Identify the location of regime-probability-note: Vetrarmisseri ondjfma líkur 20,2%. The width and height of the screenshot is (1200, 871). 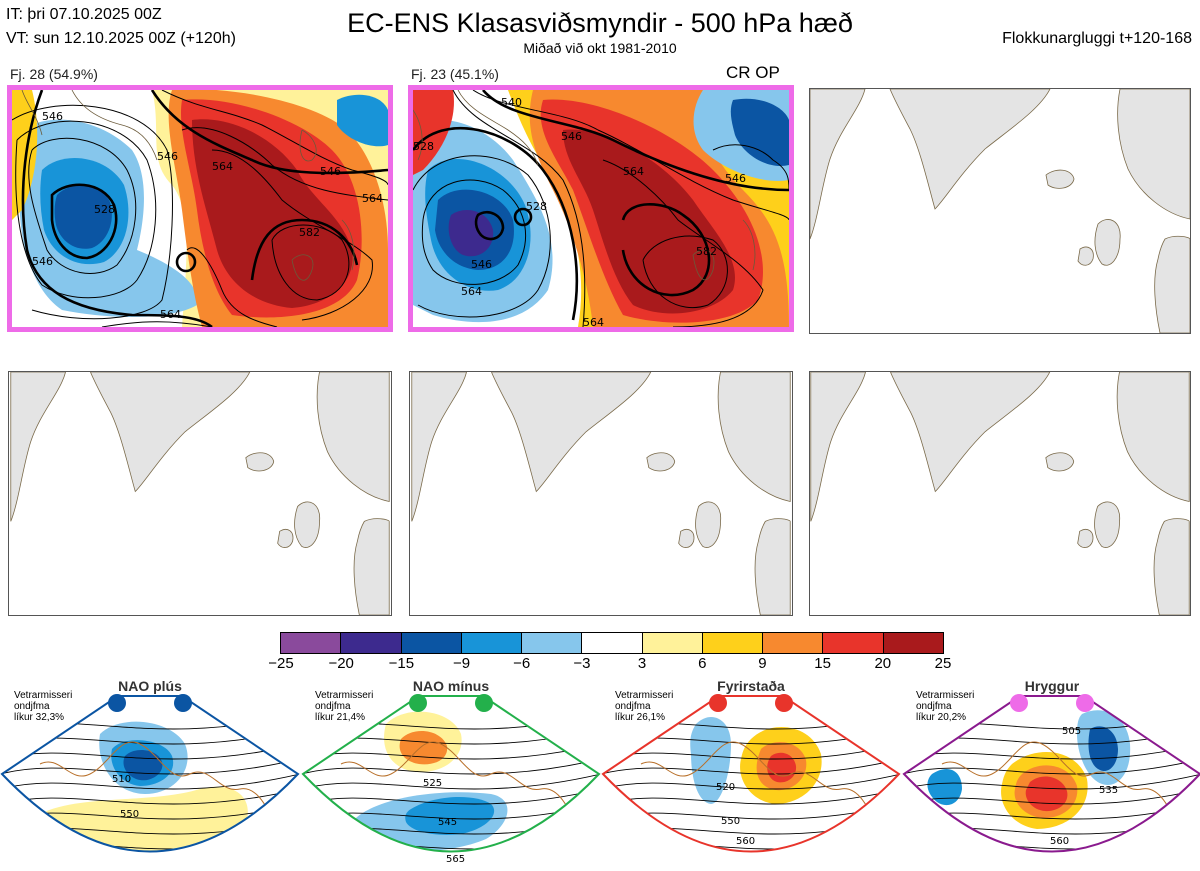
(945, 706).